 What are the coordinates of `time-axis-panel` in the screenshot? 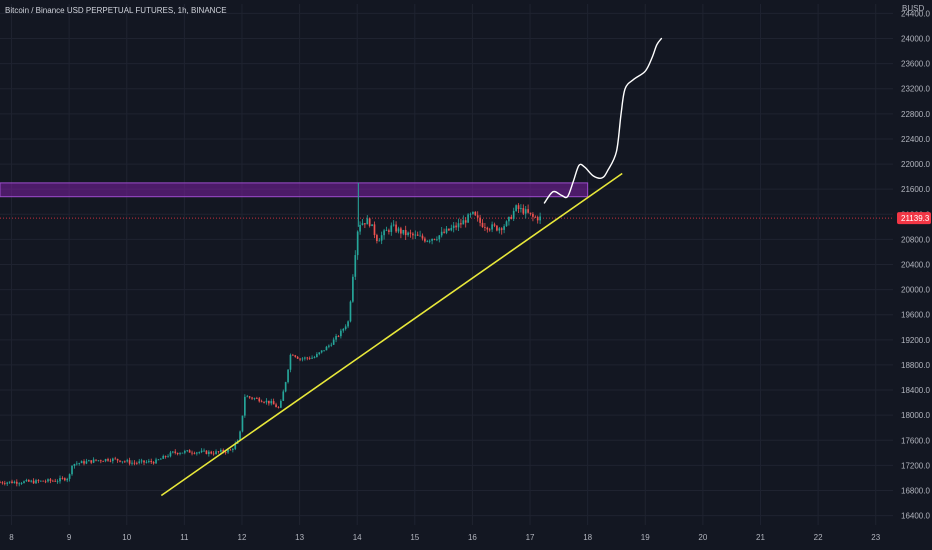 It's located at (446, 537).